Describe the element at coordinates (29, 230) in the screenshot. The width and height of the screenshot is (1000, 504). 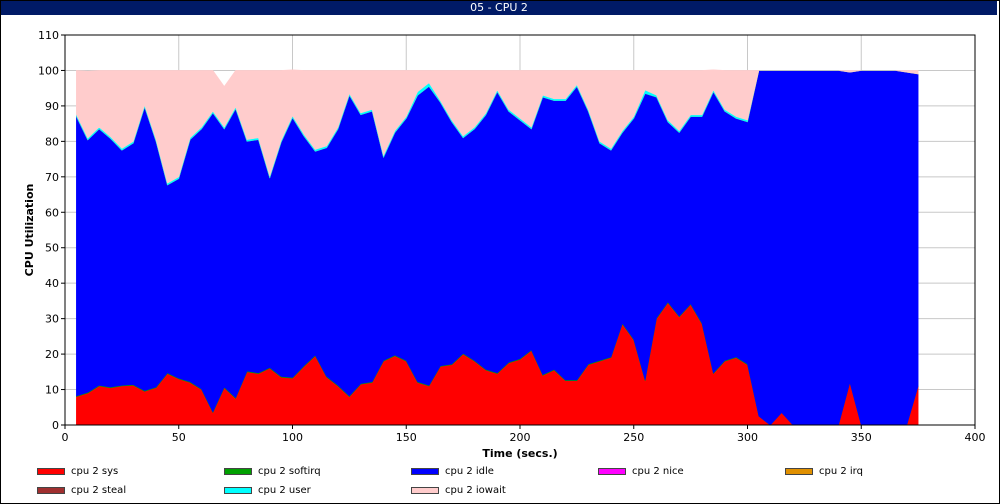
I see `y-axis-label: CPU Utilization` at that location.